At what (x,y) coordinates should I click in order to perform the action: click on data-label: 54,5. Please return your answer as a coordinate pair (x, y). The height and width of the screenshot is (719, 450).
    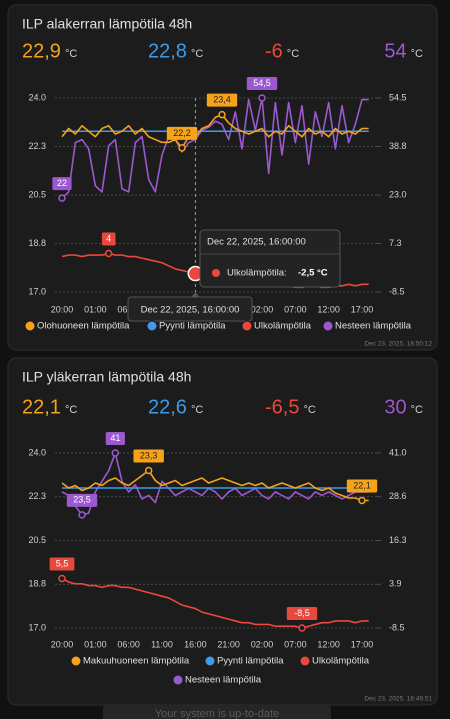
    Looking at the image, I should click on (262, 83).